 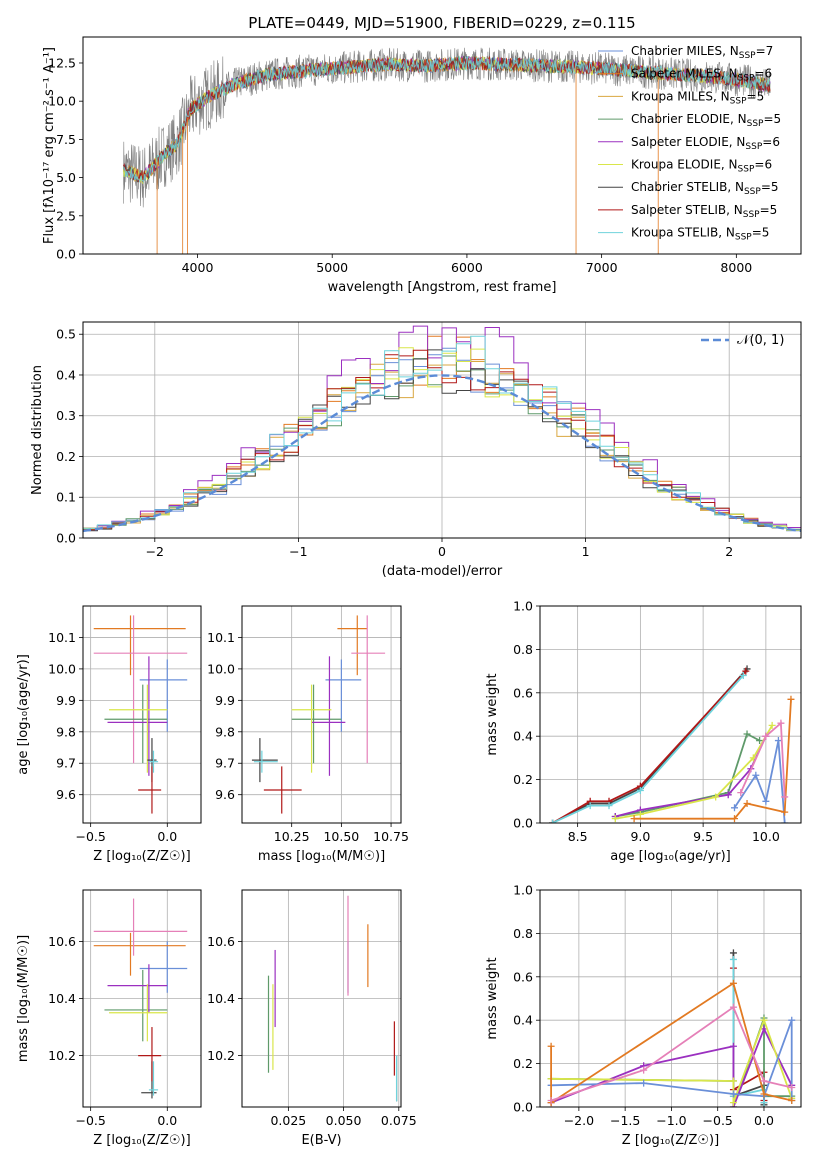 What do you see at coordinates (523, 779) in the screenshot?
I see `y-tick-label: 0.2` at bounding box center [523, 779].